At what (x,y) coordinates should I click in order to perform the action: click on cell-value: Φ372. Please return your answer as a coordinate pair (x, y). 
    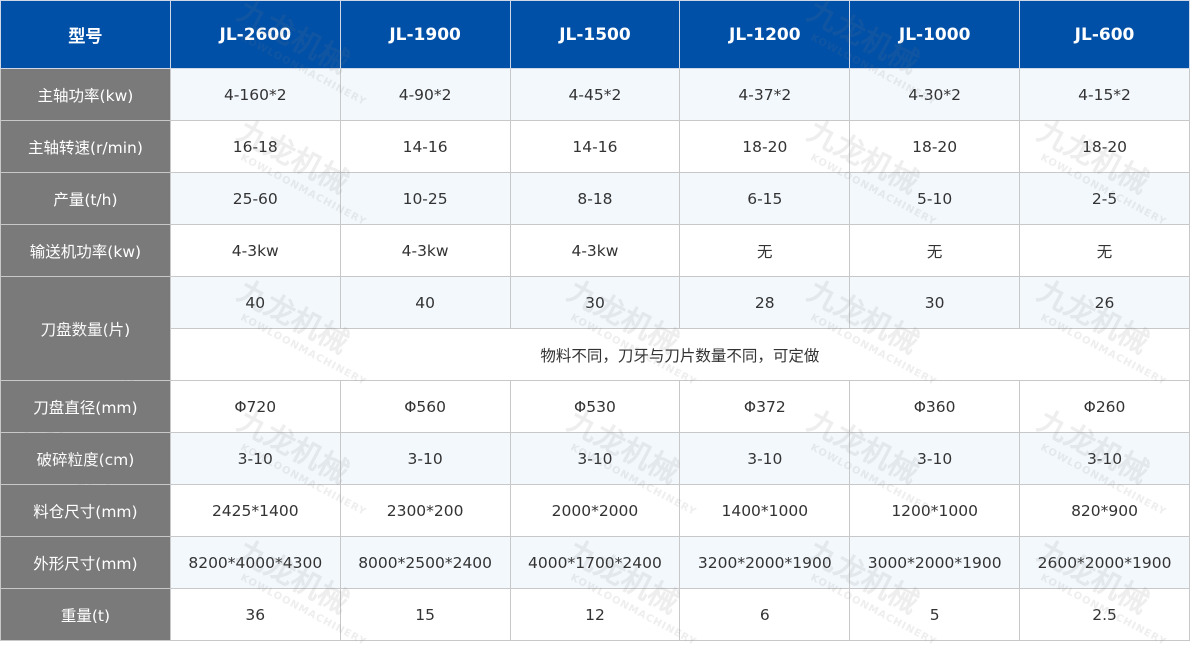
    Looking at the image, I should click on (765, 406).